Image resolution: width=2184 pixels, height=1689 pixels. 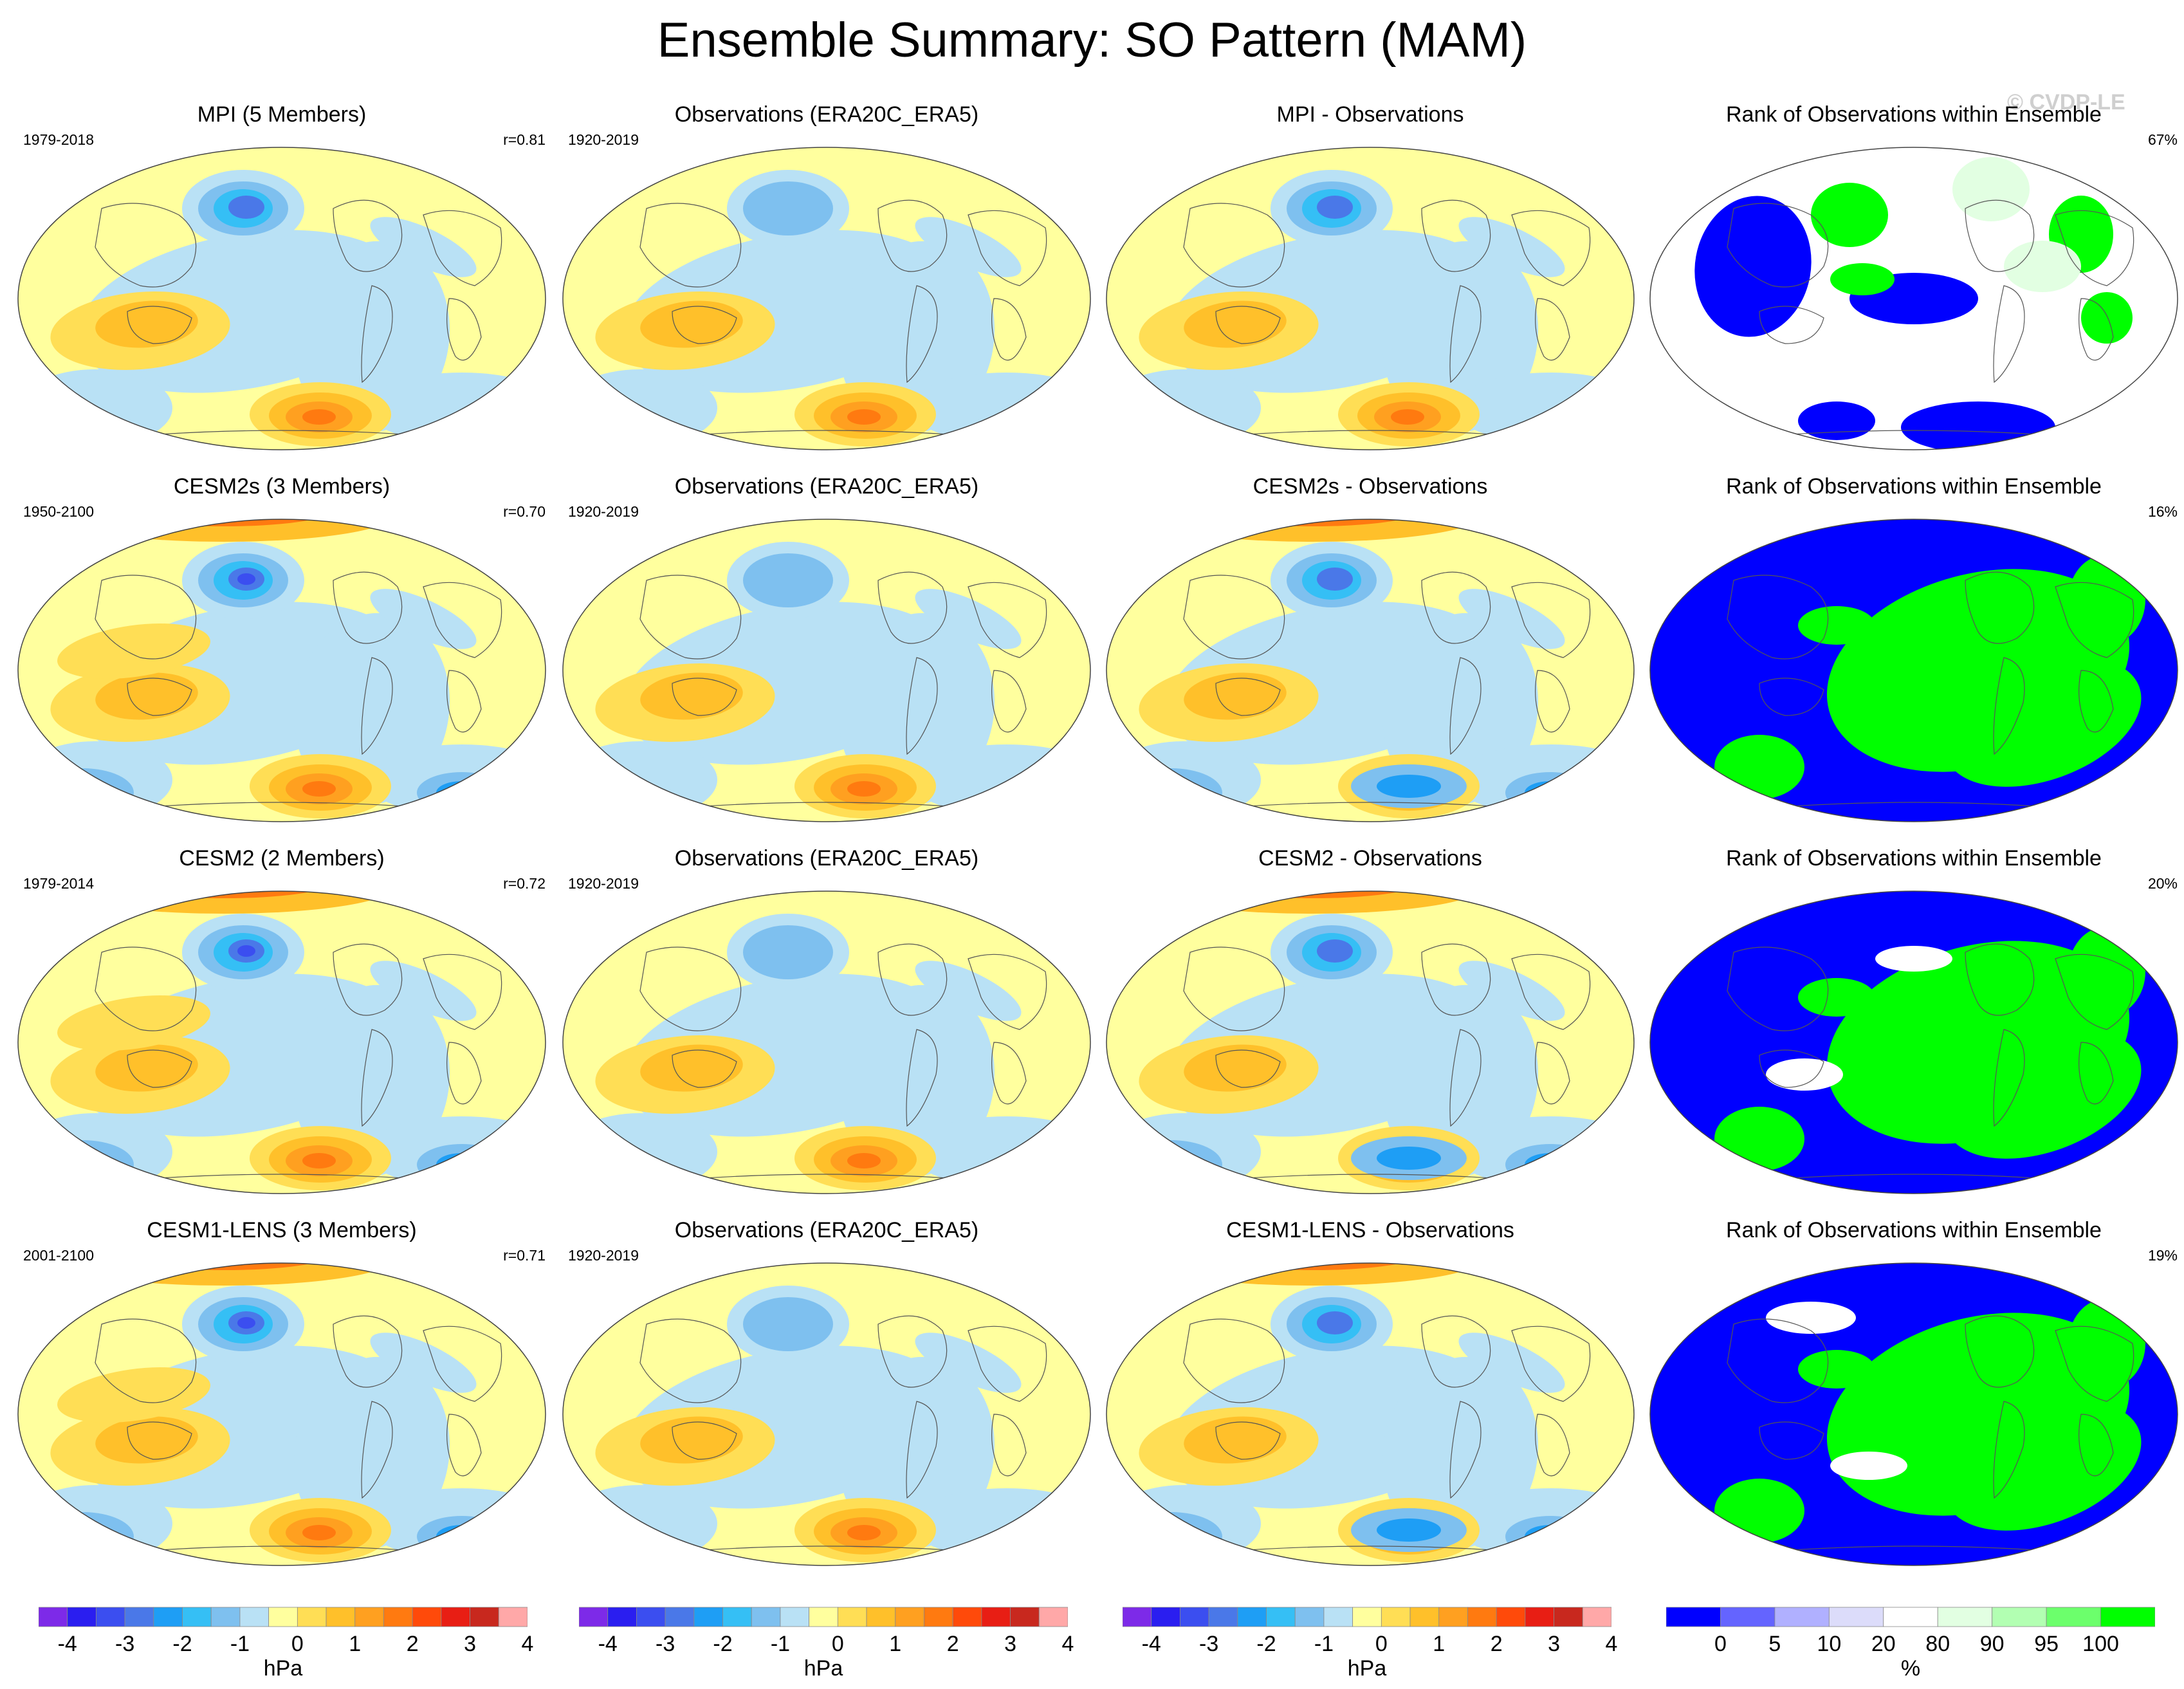 What do you see at coordinates (283, 1668) in the screenshot?
I see `colorbar-unit: hPa` at bounding box center [283, 1668].